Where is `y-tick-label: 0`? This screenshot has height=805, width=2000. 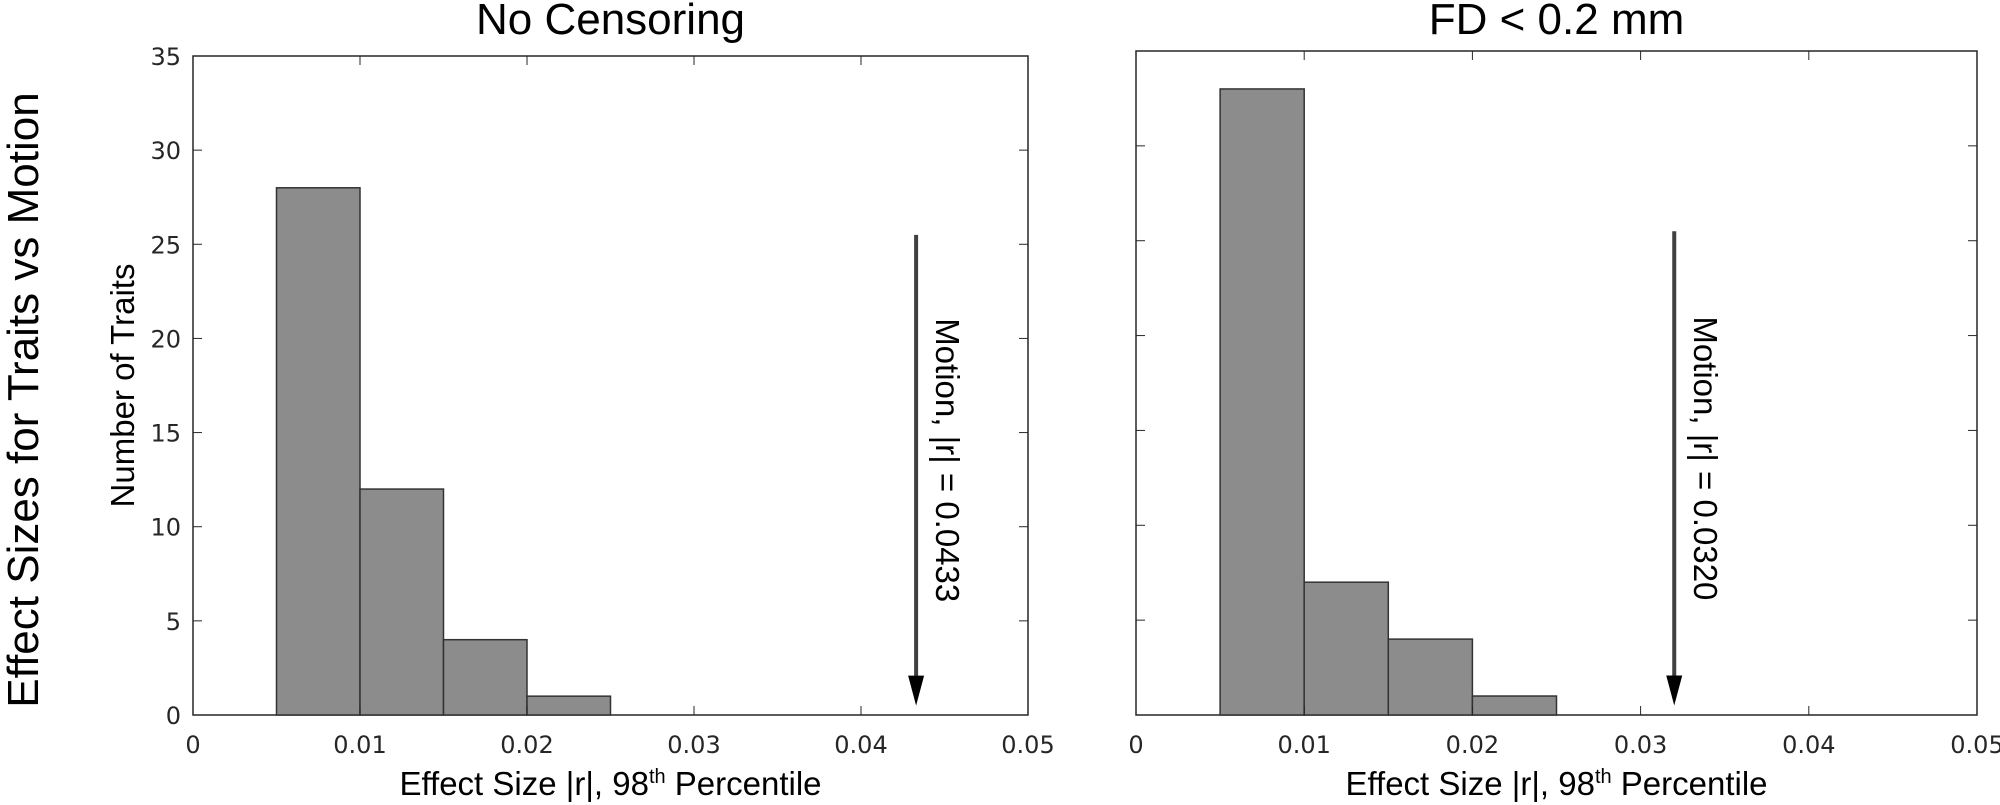 y-tick-label: 0 is located at coordinates (173, 716).